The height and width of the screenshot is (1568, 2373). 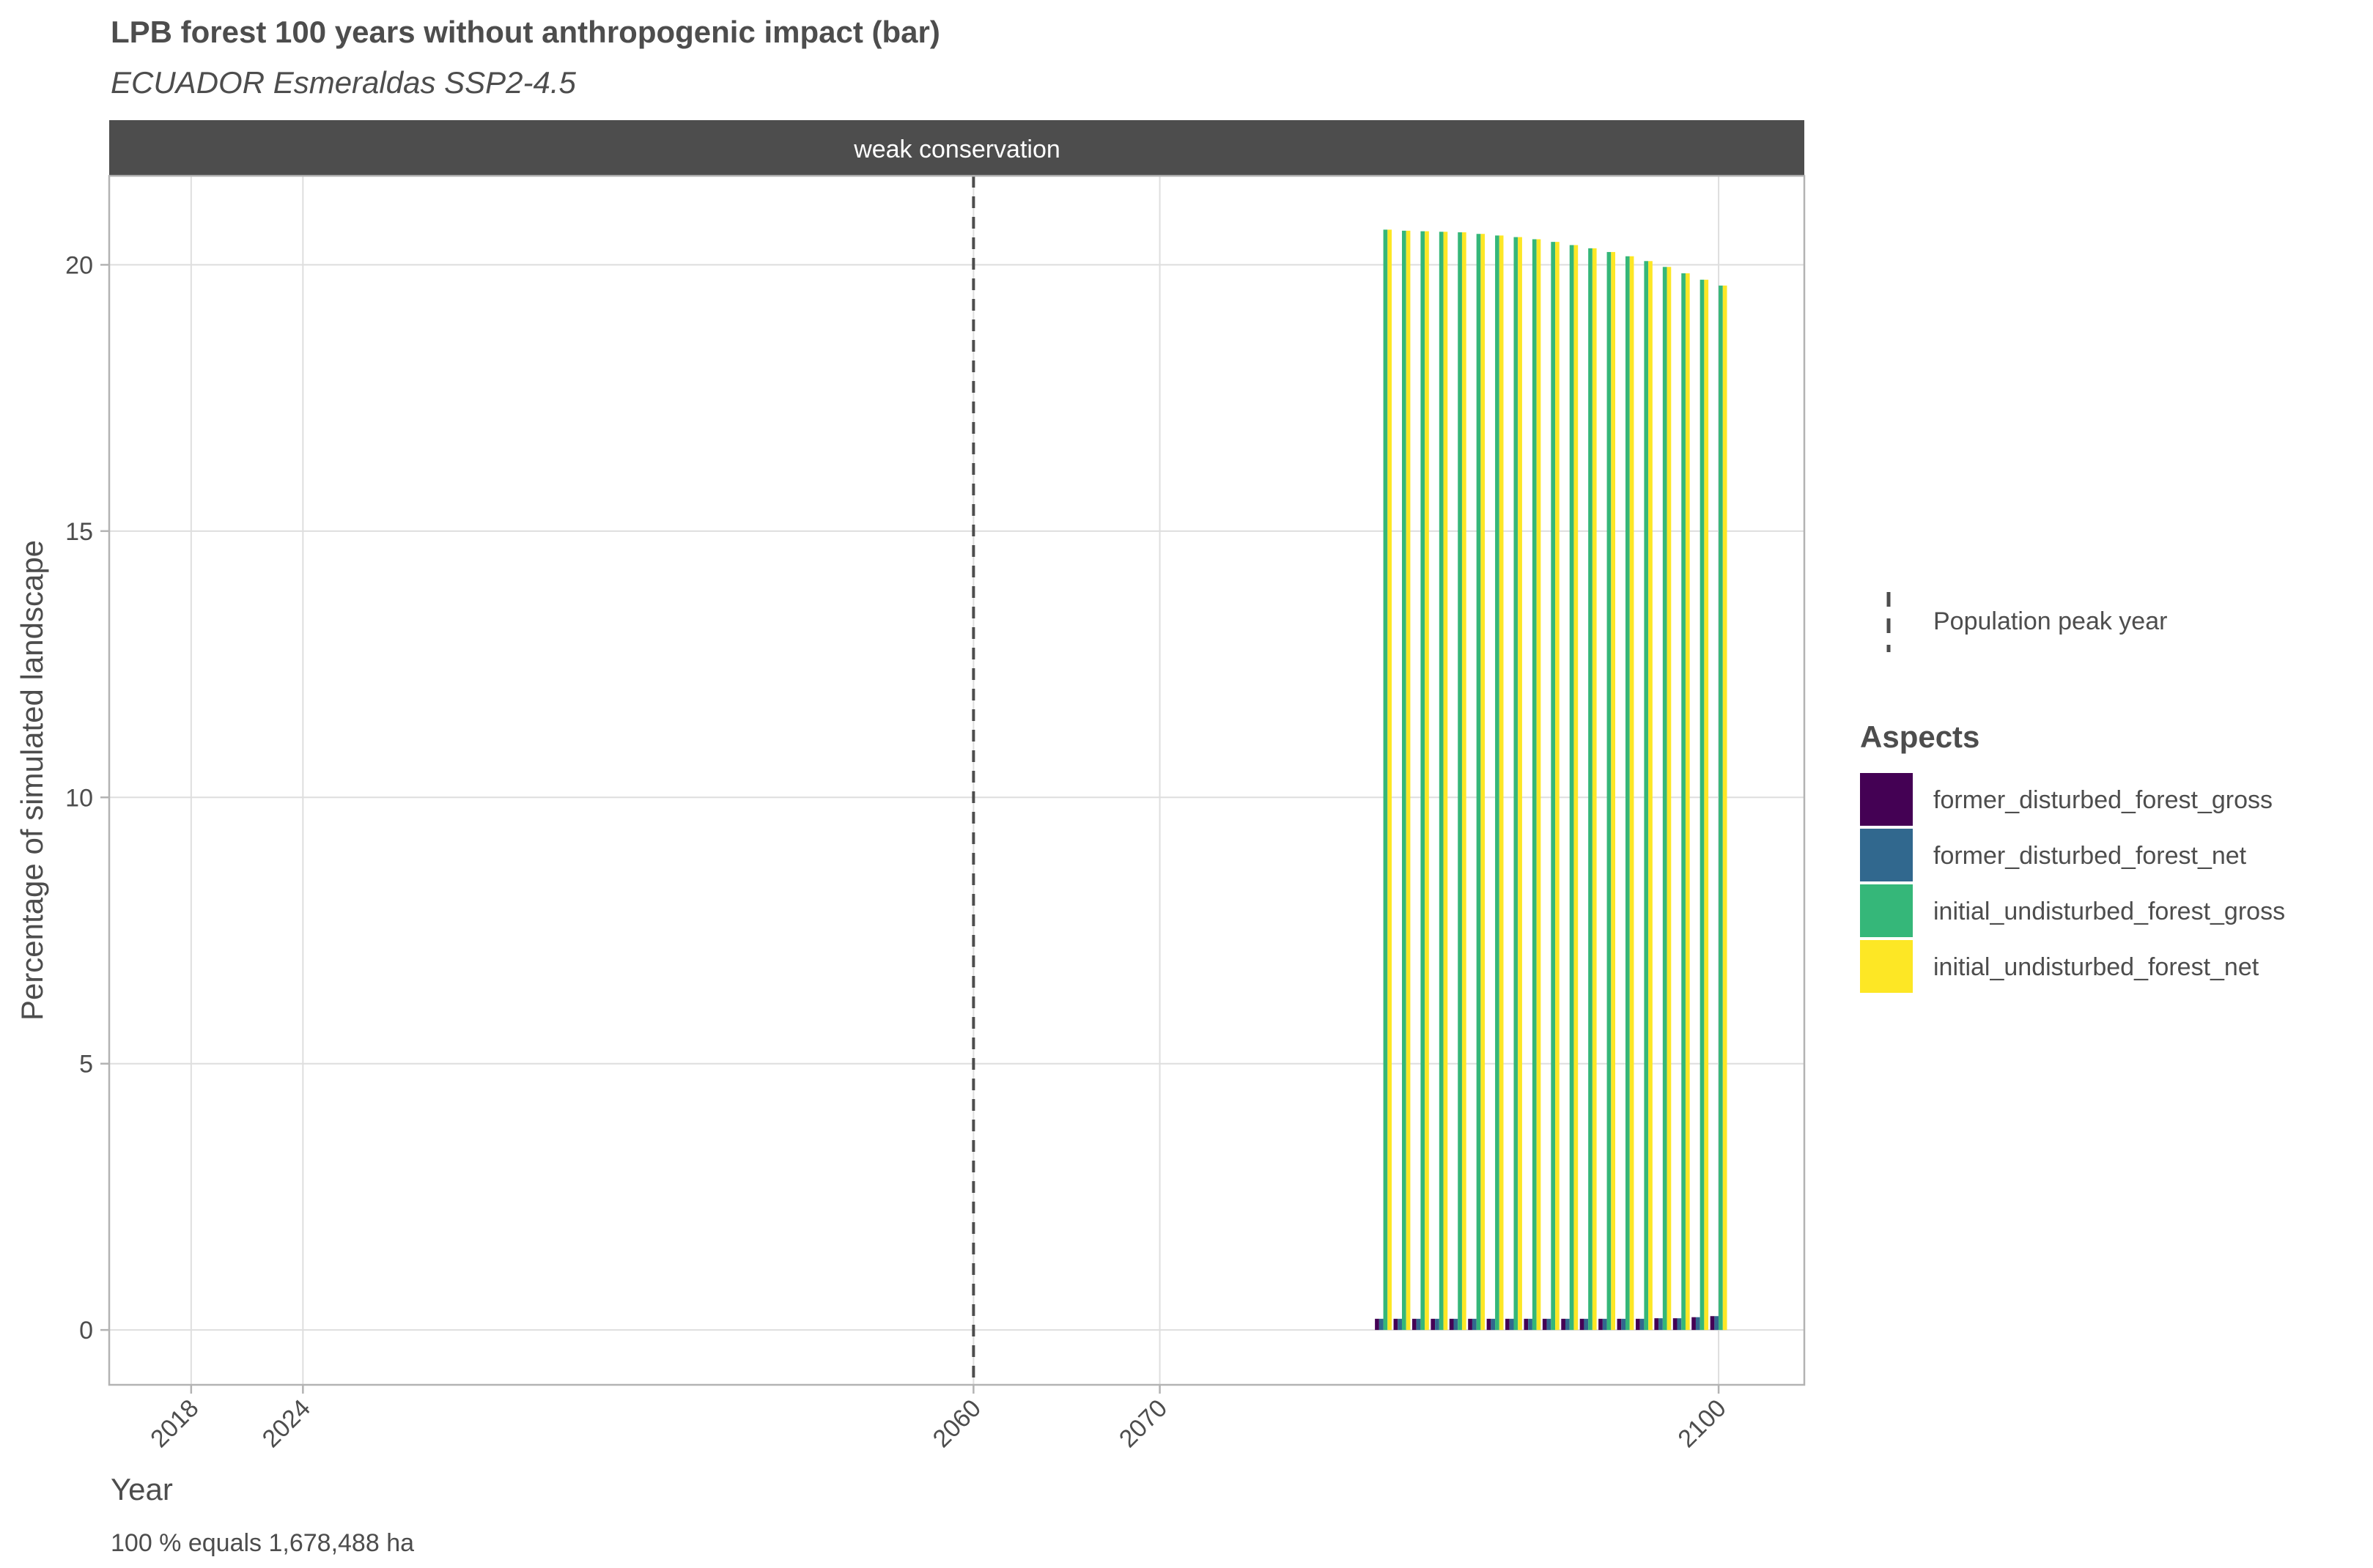 I want to click on y-tick-label: 0, so click(x=86, y=1331).